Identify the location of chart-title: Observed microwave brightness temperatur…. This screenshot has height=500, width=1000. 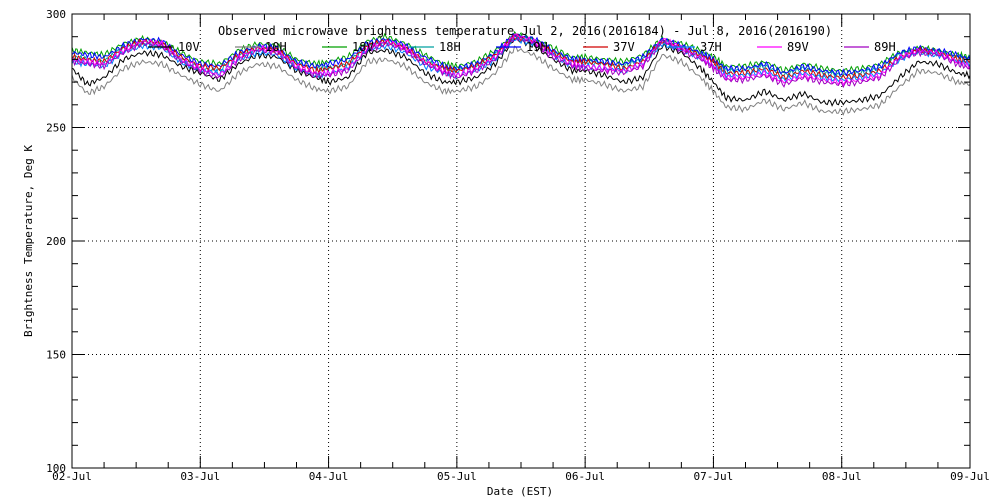
(525, 31).